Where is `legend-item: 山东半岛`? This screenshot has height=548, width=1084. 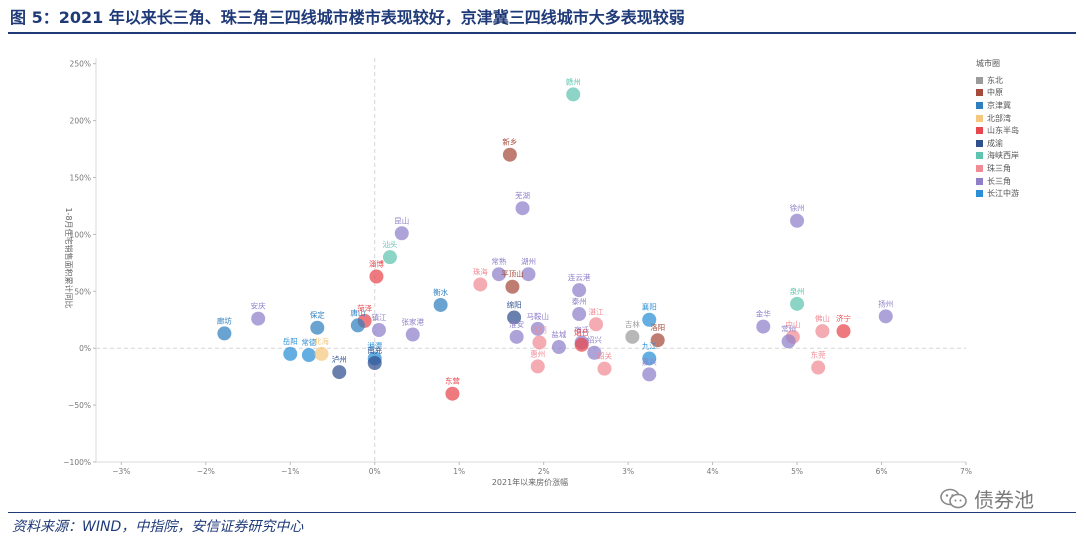 legend-item: 山东半岛 is located at coordinates (997, 130).